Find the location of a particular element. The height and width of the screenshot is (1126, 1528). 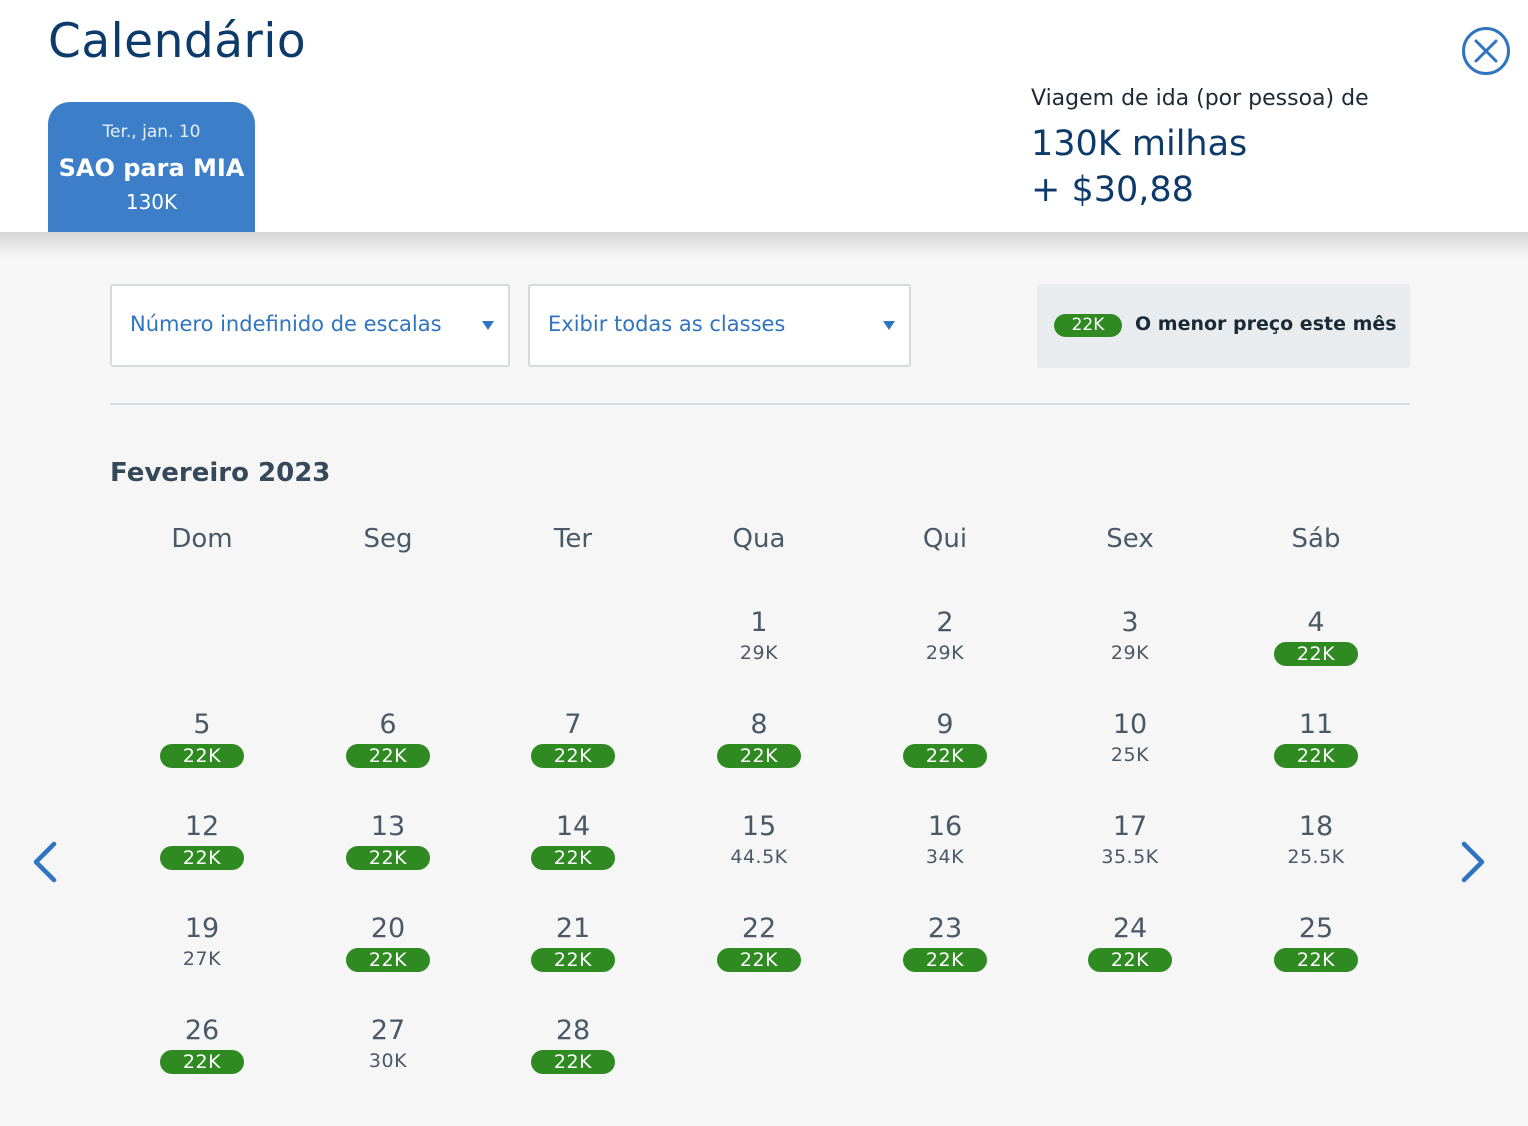

day-number: 5 is located at coordinates (202, 724).